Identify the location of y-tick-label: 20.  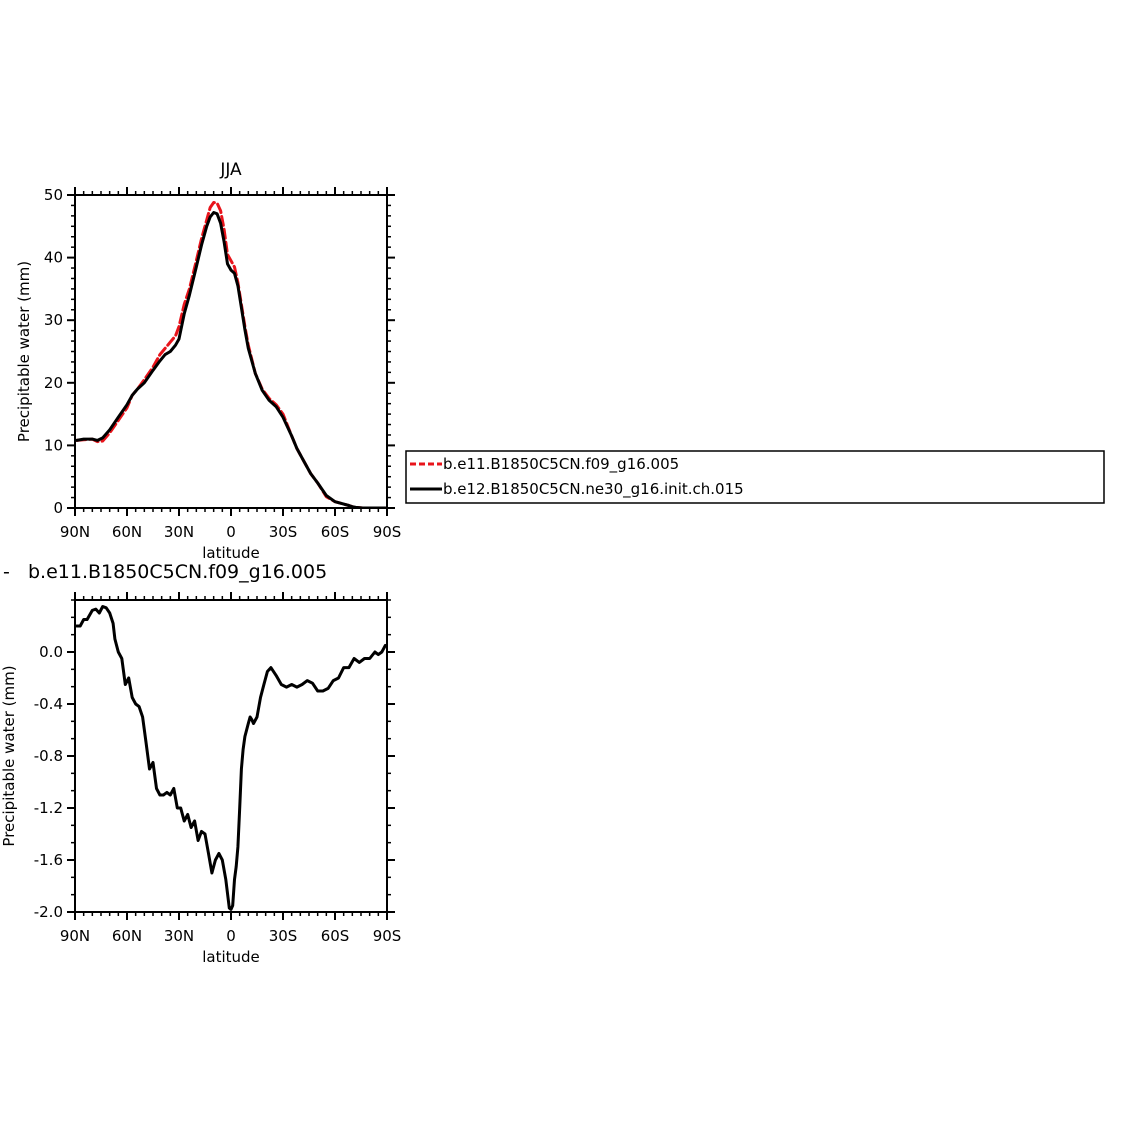
(53, 383).